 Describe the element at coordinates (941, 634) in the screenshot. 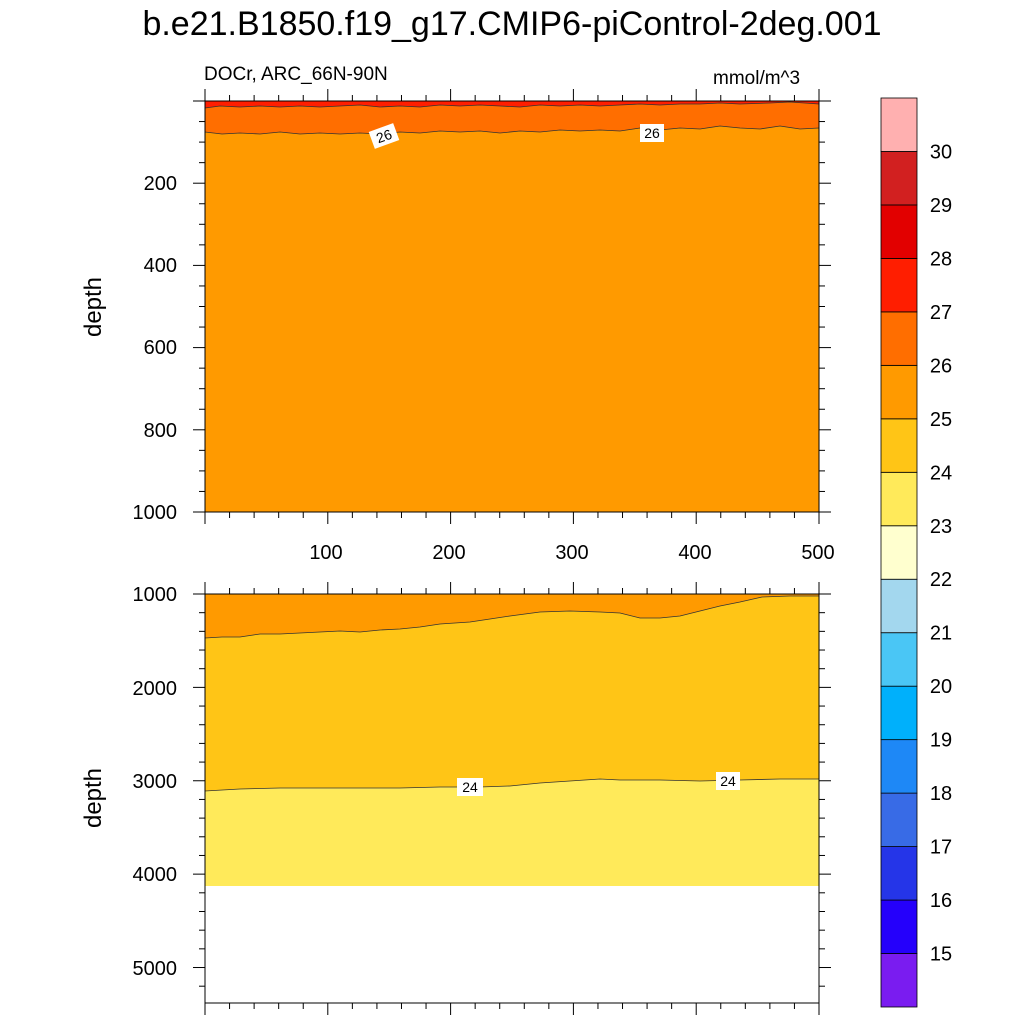

I see `colorbar-label: 21` at that location.